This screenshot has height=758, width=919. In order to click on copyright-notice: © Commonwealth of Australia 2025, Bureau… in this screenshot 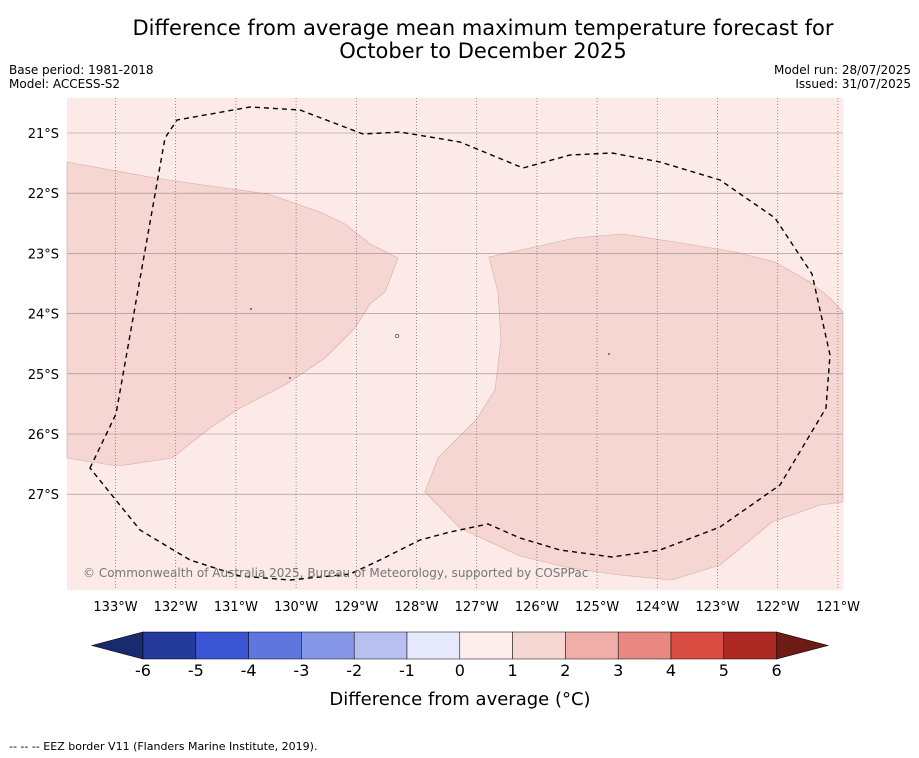, I will do `click(335, 573)`.